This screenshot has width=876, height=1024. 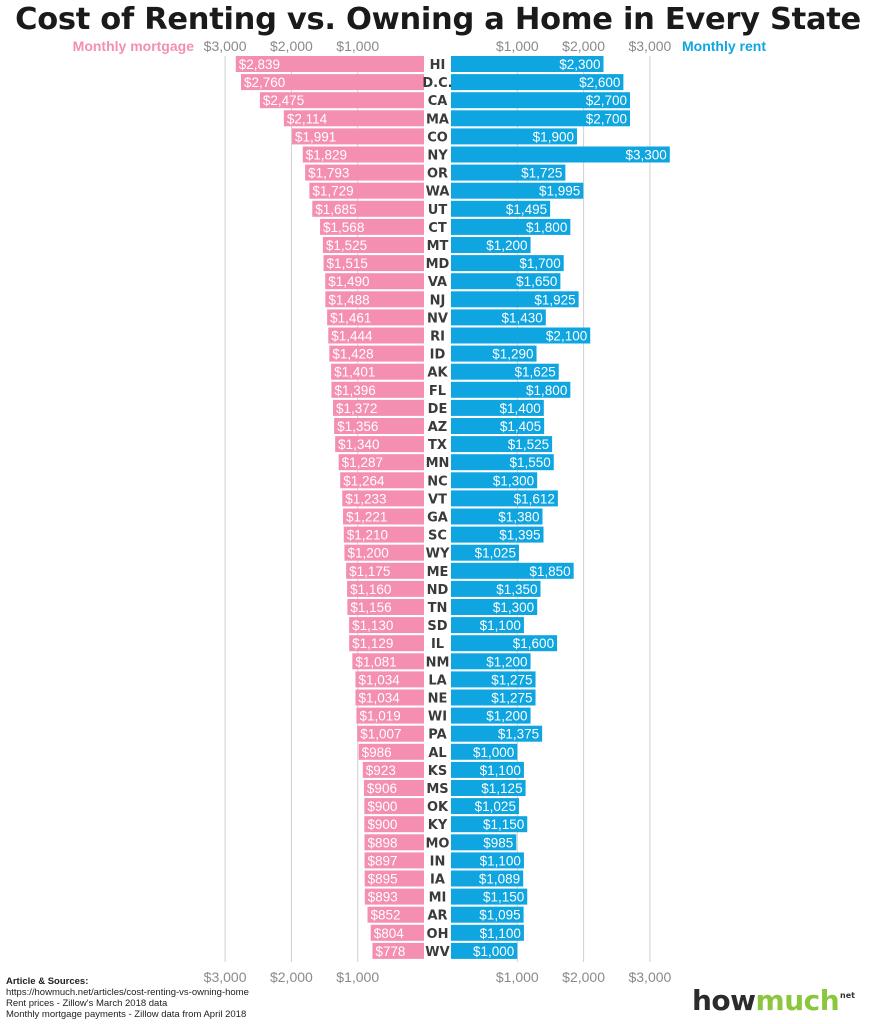 I want to click on bar-label-mortgage-VT: $1,233, so click(x=365, y=498).